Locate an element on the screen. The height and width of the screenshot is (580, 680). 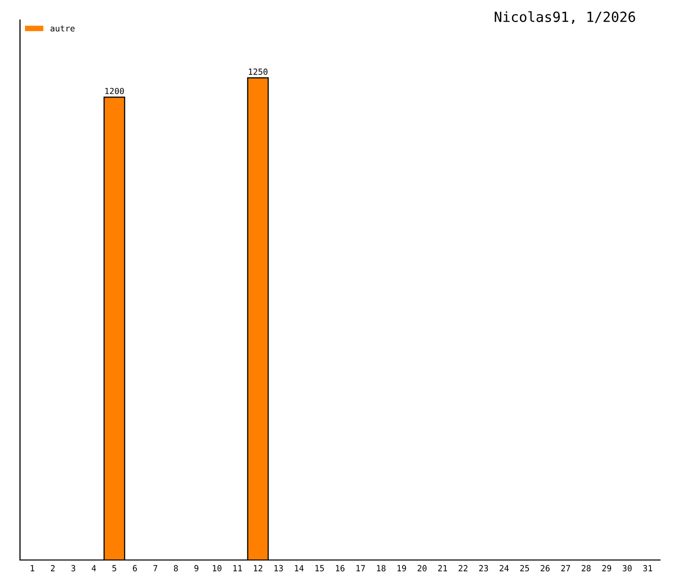
x-tick-label: 6 is located at coordinates (134, 568).